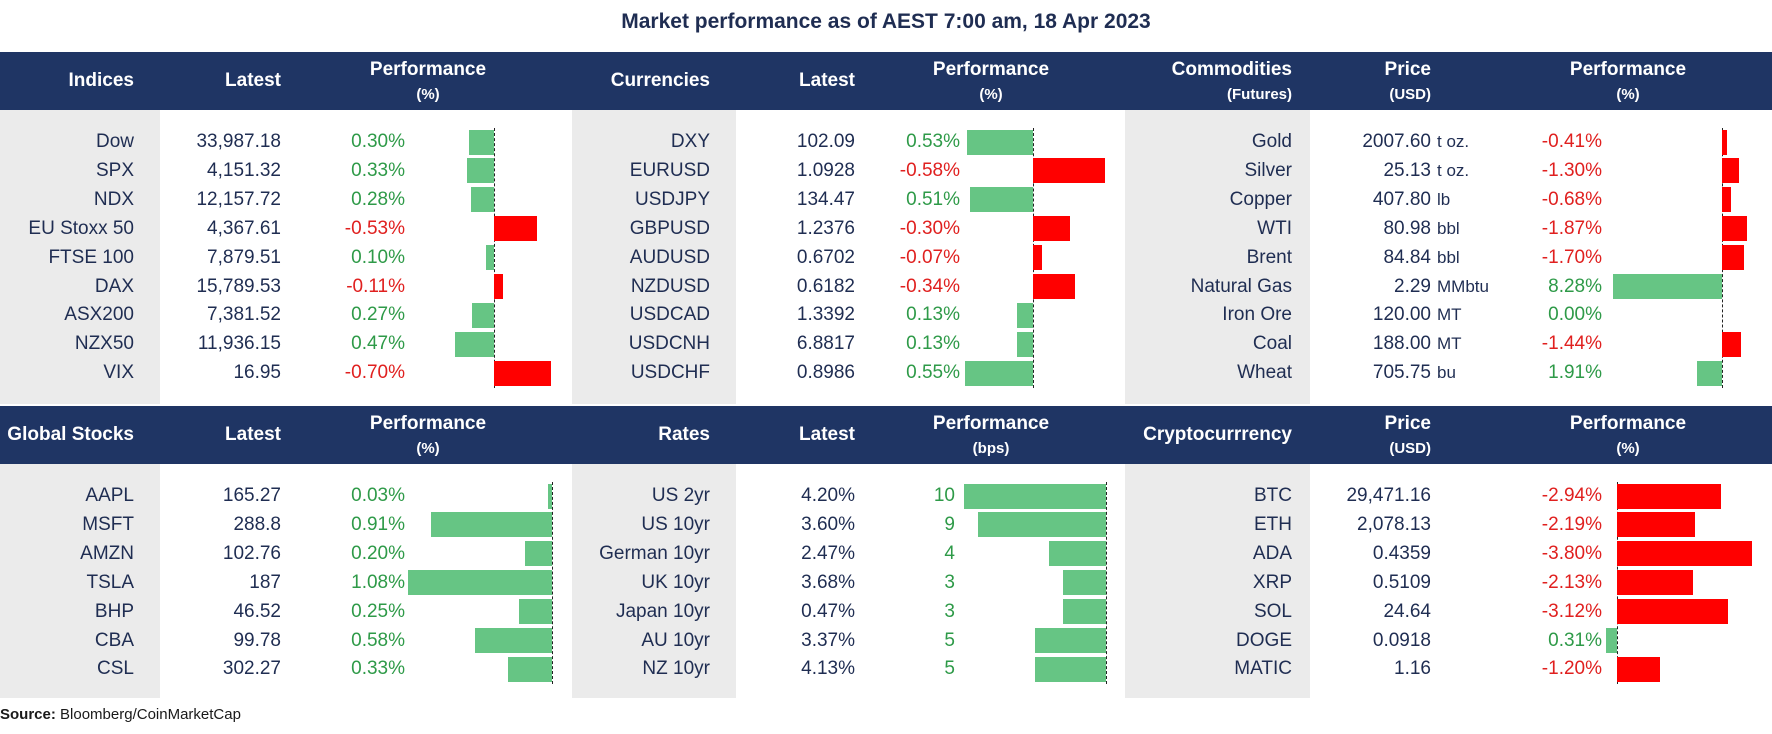 The image size is (1772, 734). I want to click on row-name: UK 10yr, so click(675, 582).